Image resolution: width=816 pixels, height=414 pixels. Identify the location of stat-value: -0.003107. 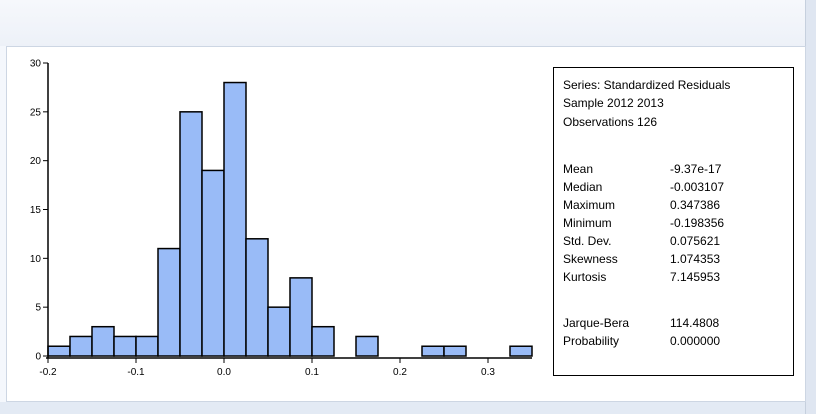
(697, 187).